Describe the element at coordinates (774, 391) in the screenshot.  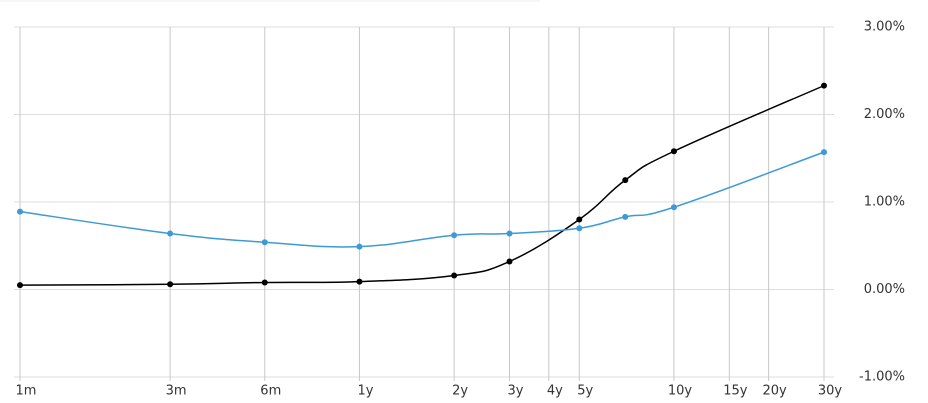
I see `x-tick-label: 20y` at that location.